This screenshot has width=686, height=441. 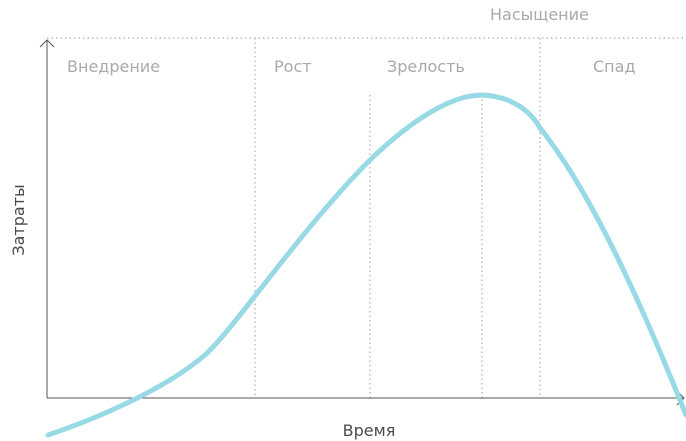 I want to click on stage-label-maturity: Зрелость, so click(x=426, y=66).